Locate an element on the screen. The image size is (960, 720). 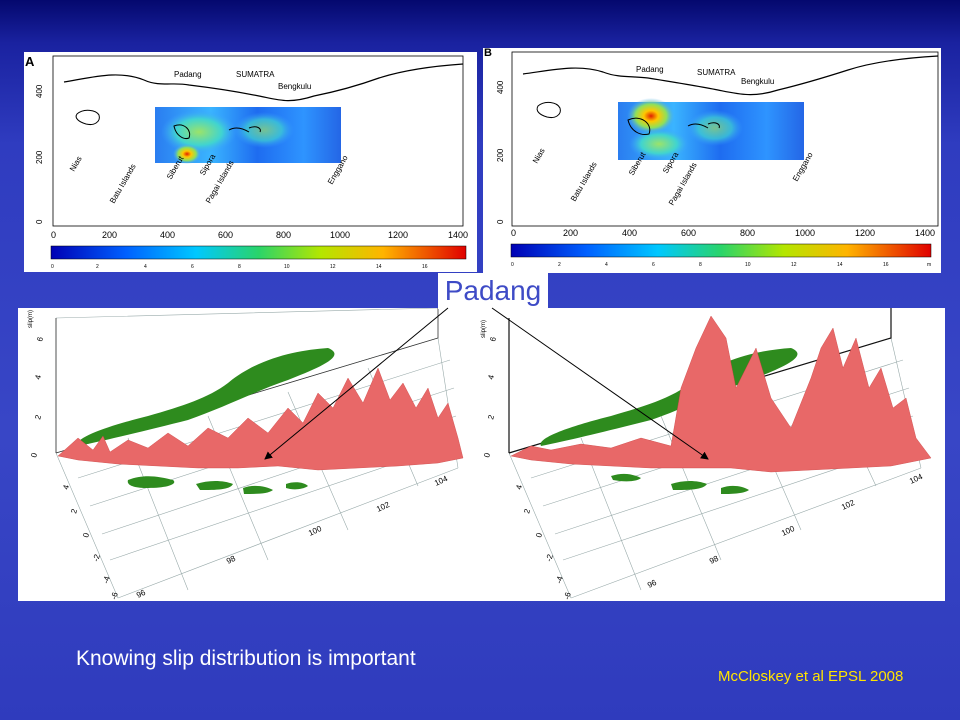
slip-surface is located at coordinates (721, 394).